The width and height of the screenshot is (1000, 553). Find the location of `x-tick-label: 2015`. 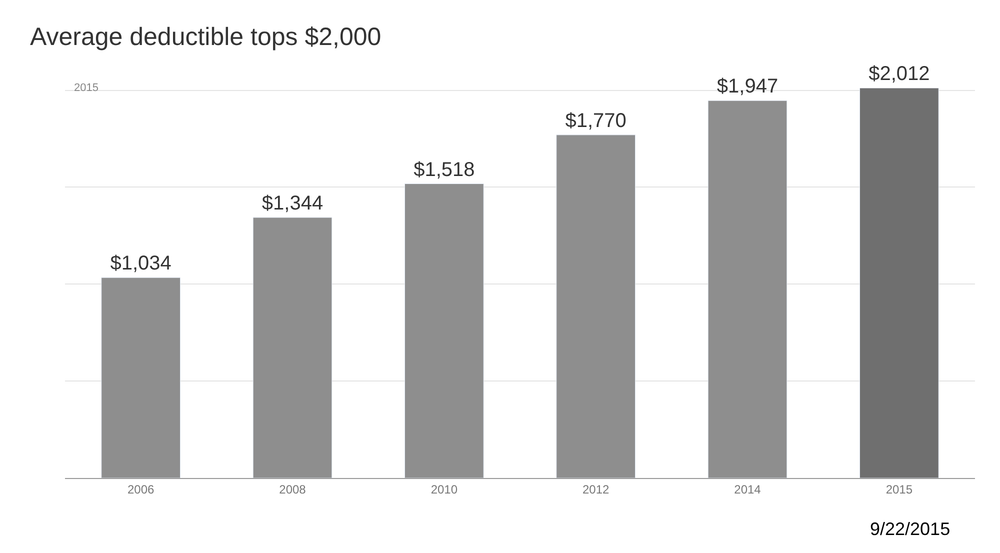

x-tick-label: 2015 is located at coordinates (899, 489).